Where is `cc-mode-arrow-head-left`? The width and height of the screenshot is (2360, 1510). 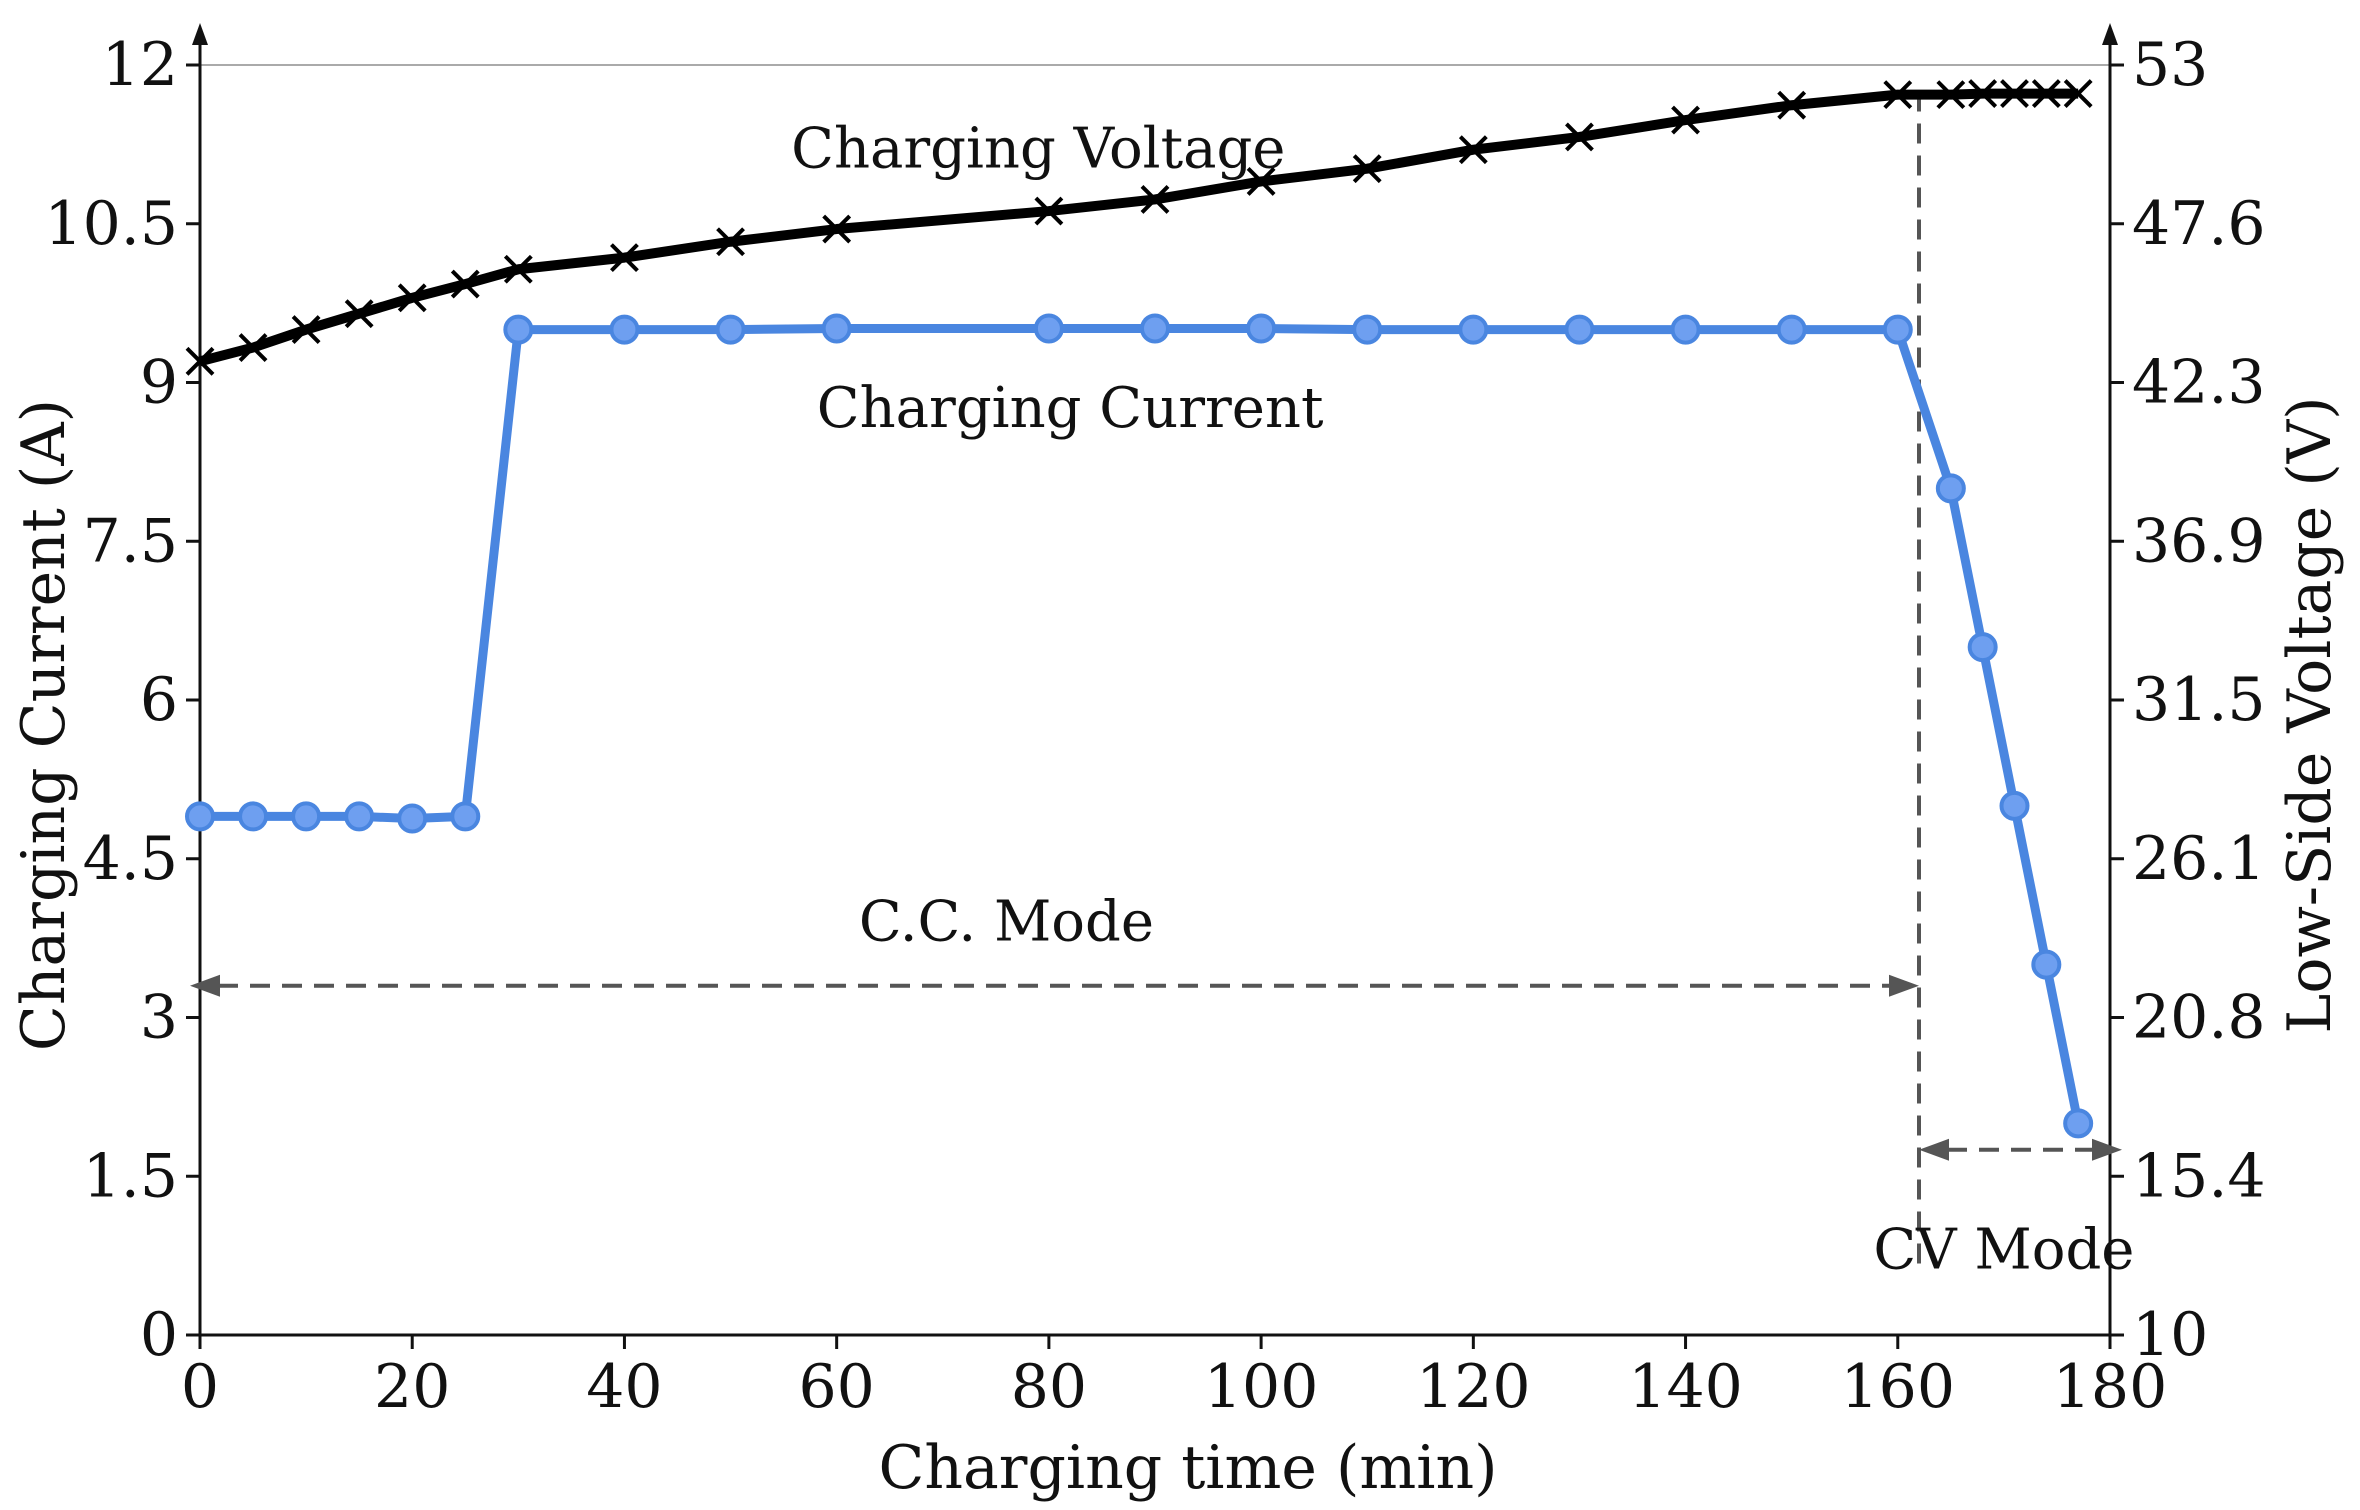
cc-mode-arrow-head-left is located at coordinates (205, 985).